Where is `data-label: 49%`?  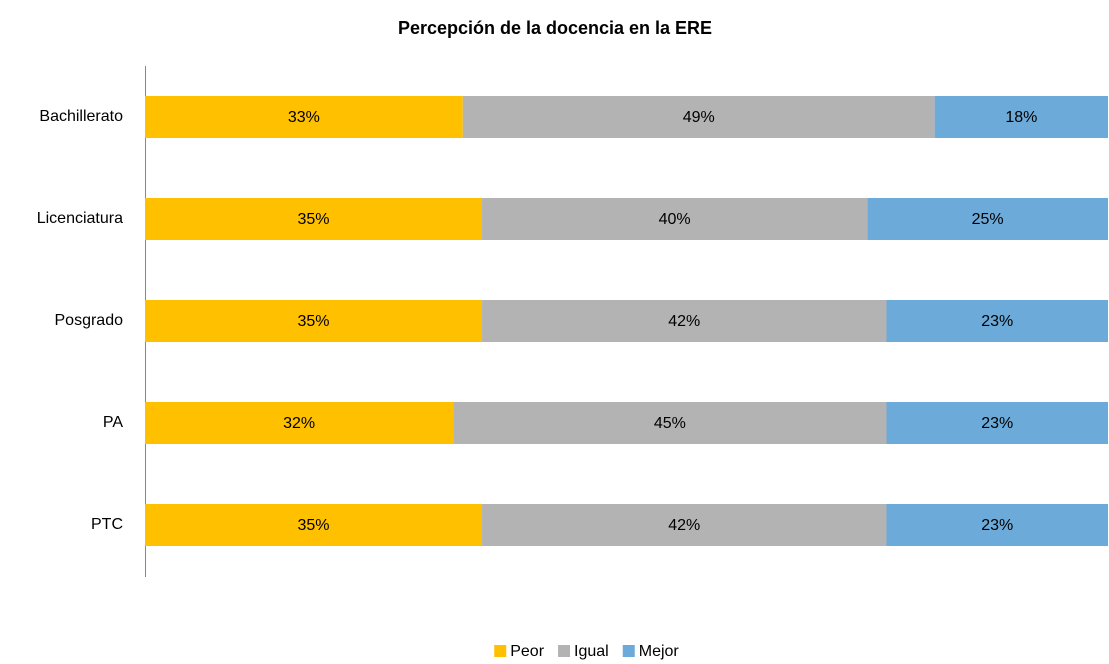 data-label: 49% is located at coordinates (699, 117).